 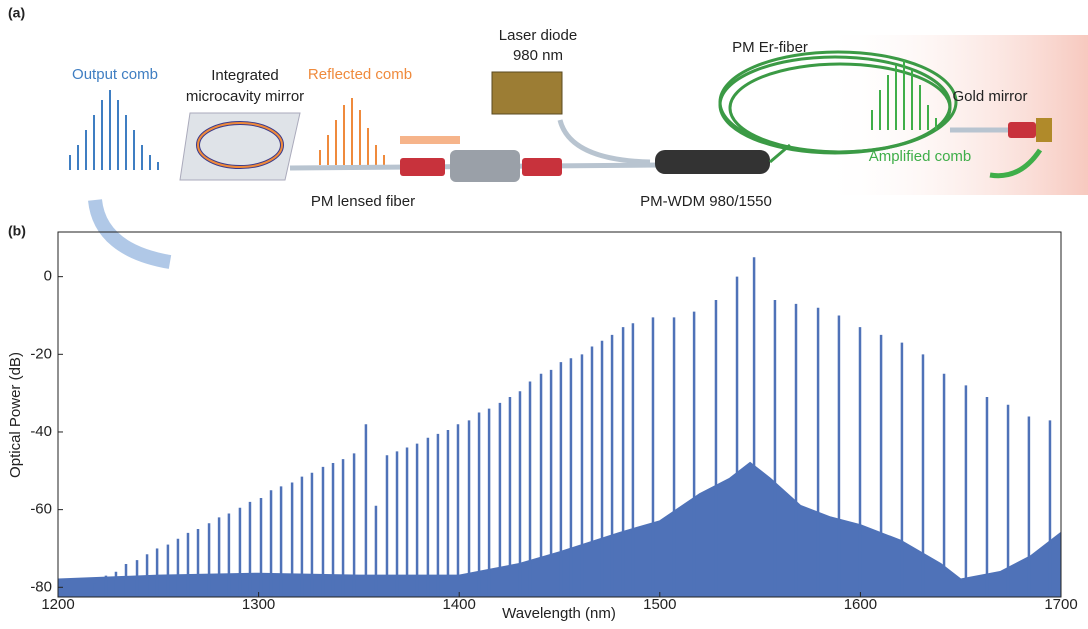 I want to click on x-tick-label: 1400, so click(x=459, y=604).